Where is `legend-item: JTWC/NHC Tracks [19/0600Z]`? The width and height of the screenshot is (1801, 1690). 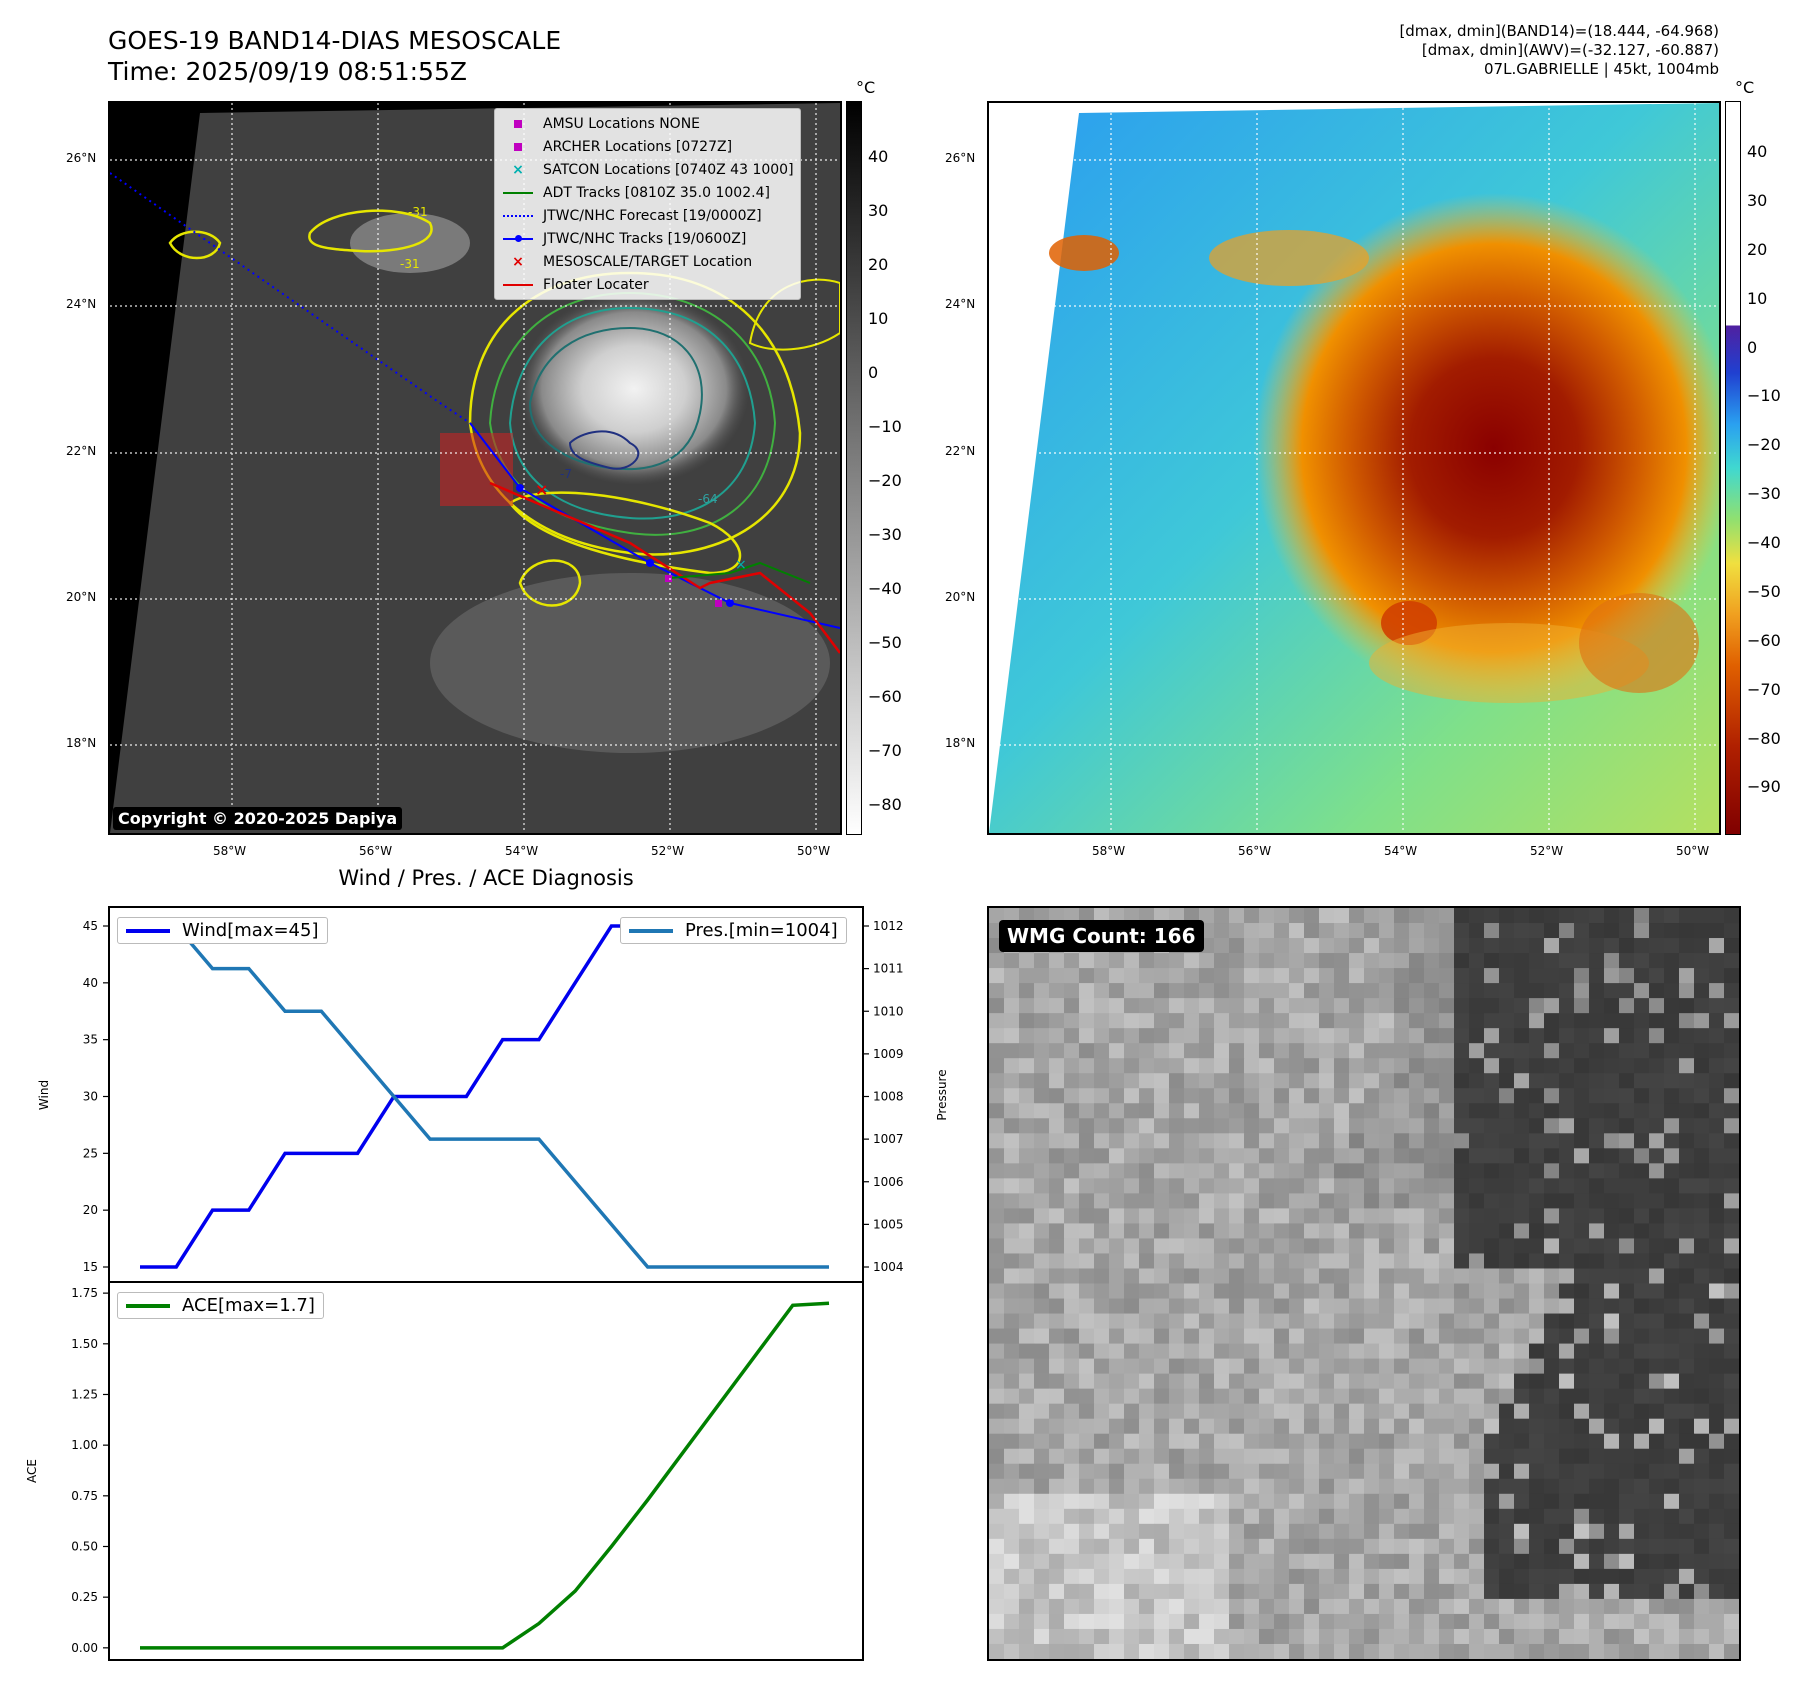 legend-item: JTWC/NHC Tracks [19/0600Z] is located at coordinates (647, 238).